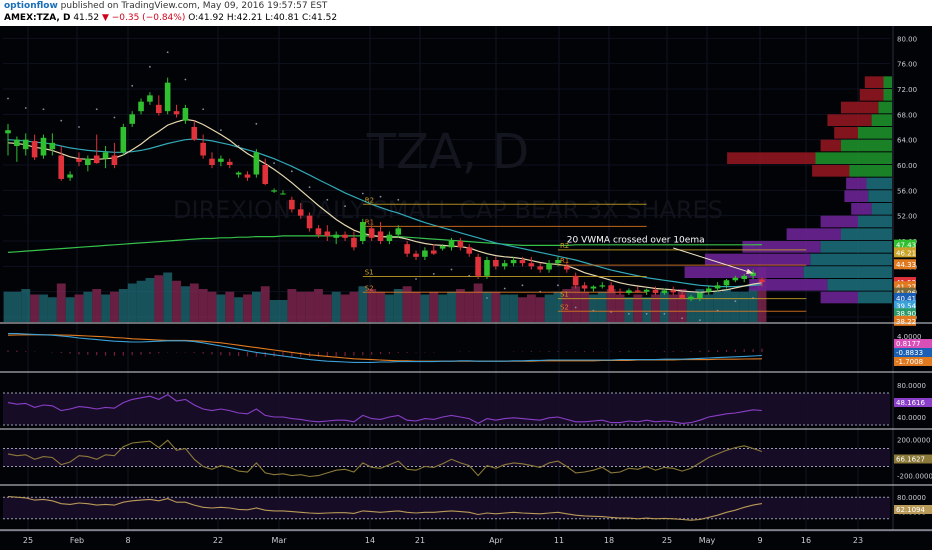  I want to click on annotation-arrow-line, so click(713, 260).